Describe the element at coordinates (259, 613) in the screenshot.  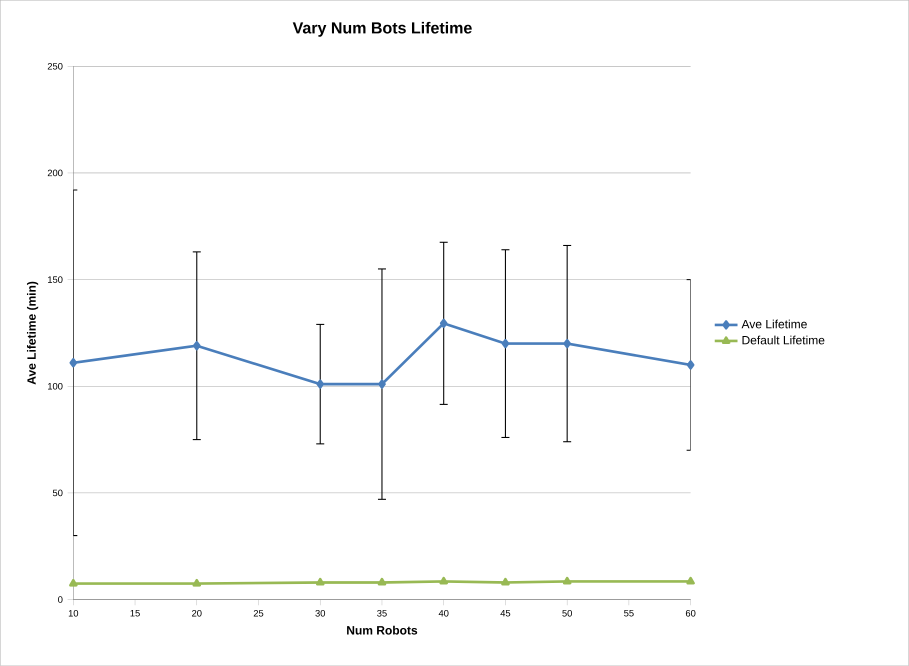
I see `x-tick-label: 25` at that location.